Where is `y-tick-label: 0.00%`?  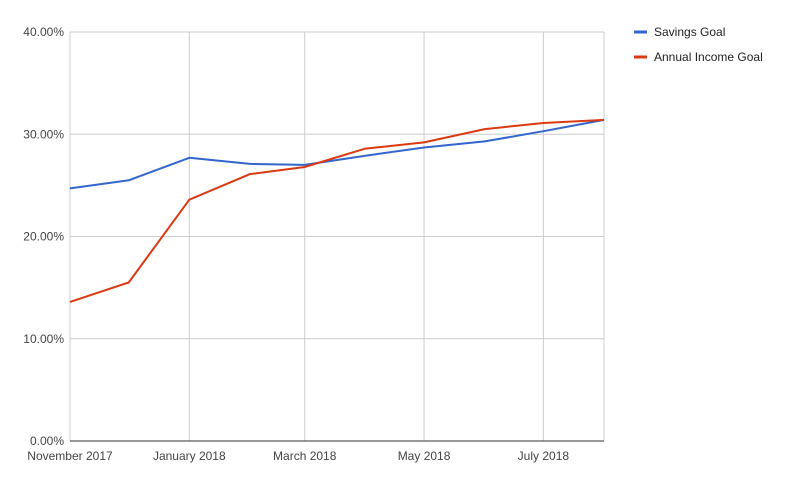 y-tick-label: 0.00% is located at coordinates (47, 441).